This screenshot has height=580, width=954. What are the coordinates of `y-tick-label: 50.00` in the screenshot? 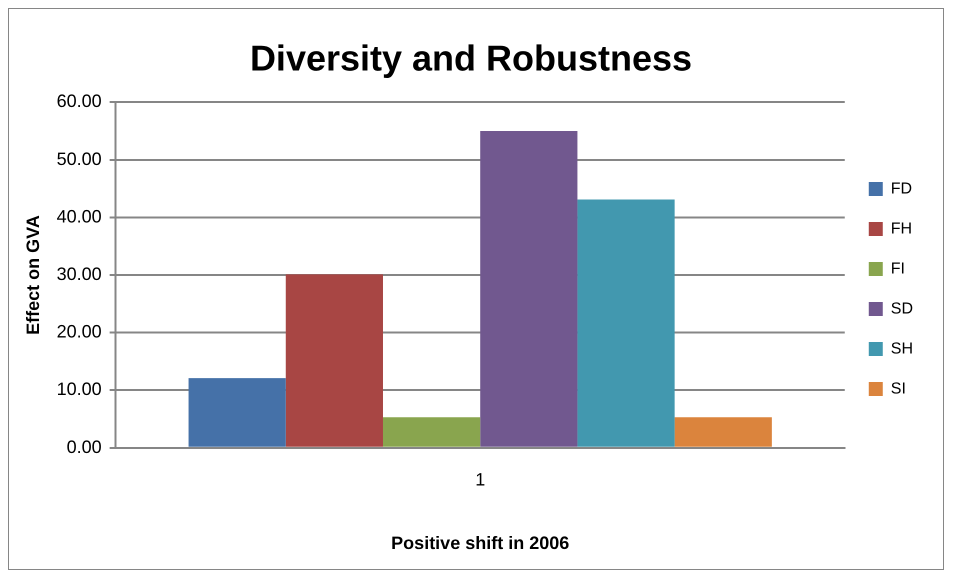 It's located at (79, 158).